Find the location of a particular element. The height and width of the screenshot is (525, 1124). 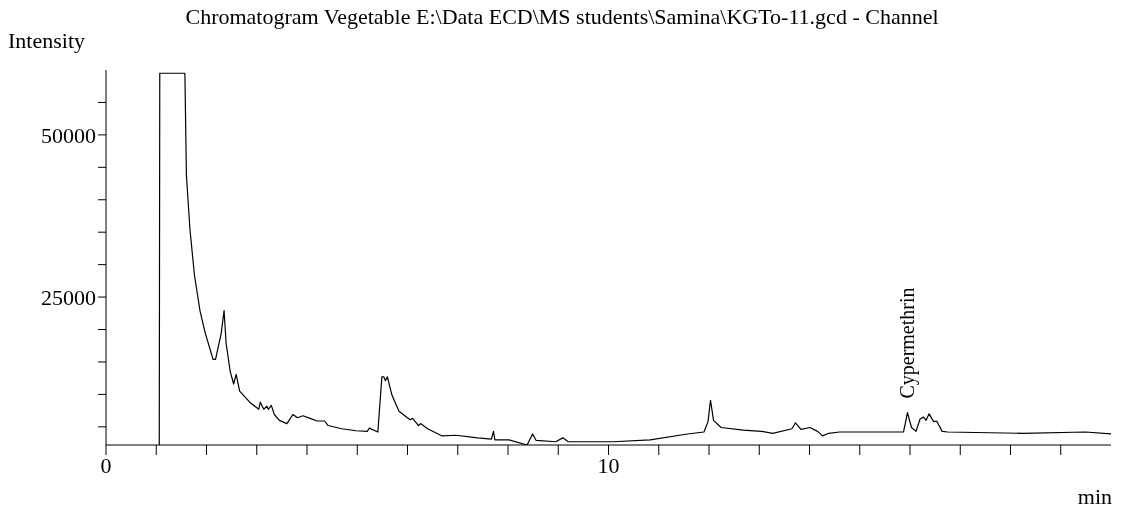

y-axis-title: Intensity is located at coordinates (46, 41).